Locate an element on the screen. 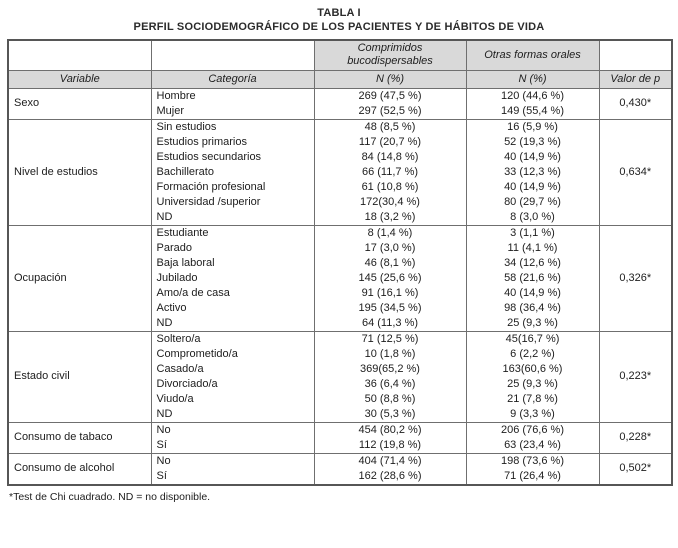 Image resolution: width=678 pixels, height=548 pixels. variable-cell: Sexo is located at coordinates (79, 103).